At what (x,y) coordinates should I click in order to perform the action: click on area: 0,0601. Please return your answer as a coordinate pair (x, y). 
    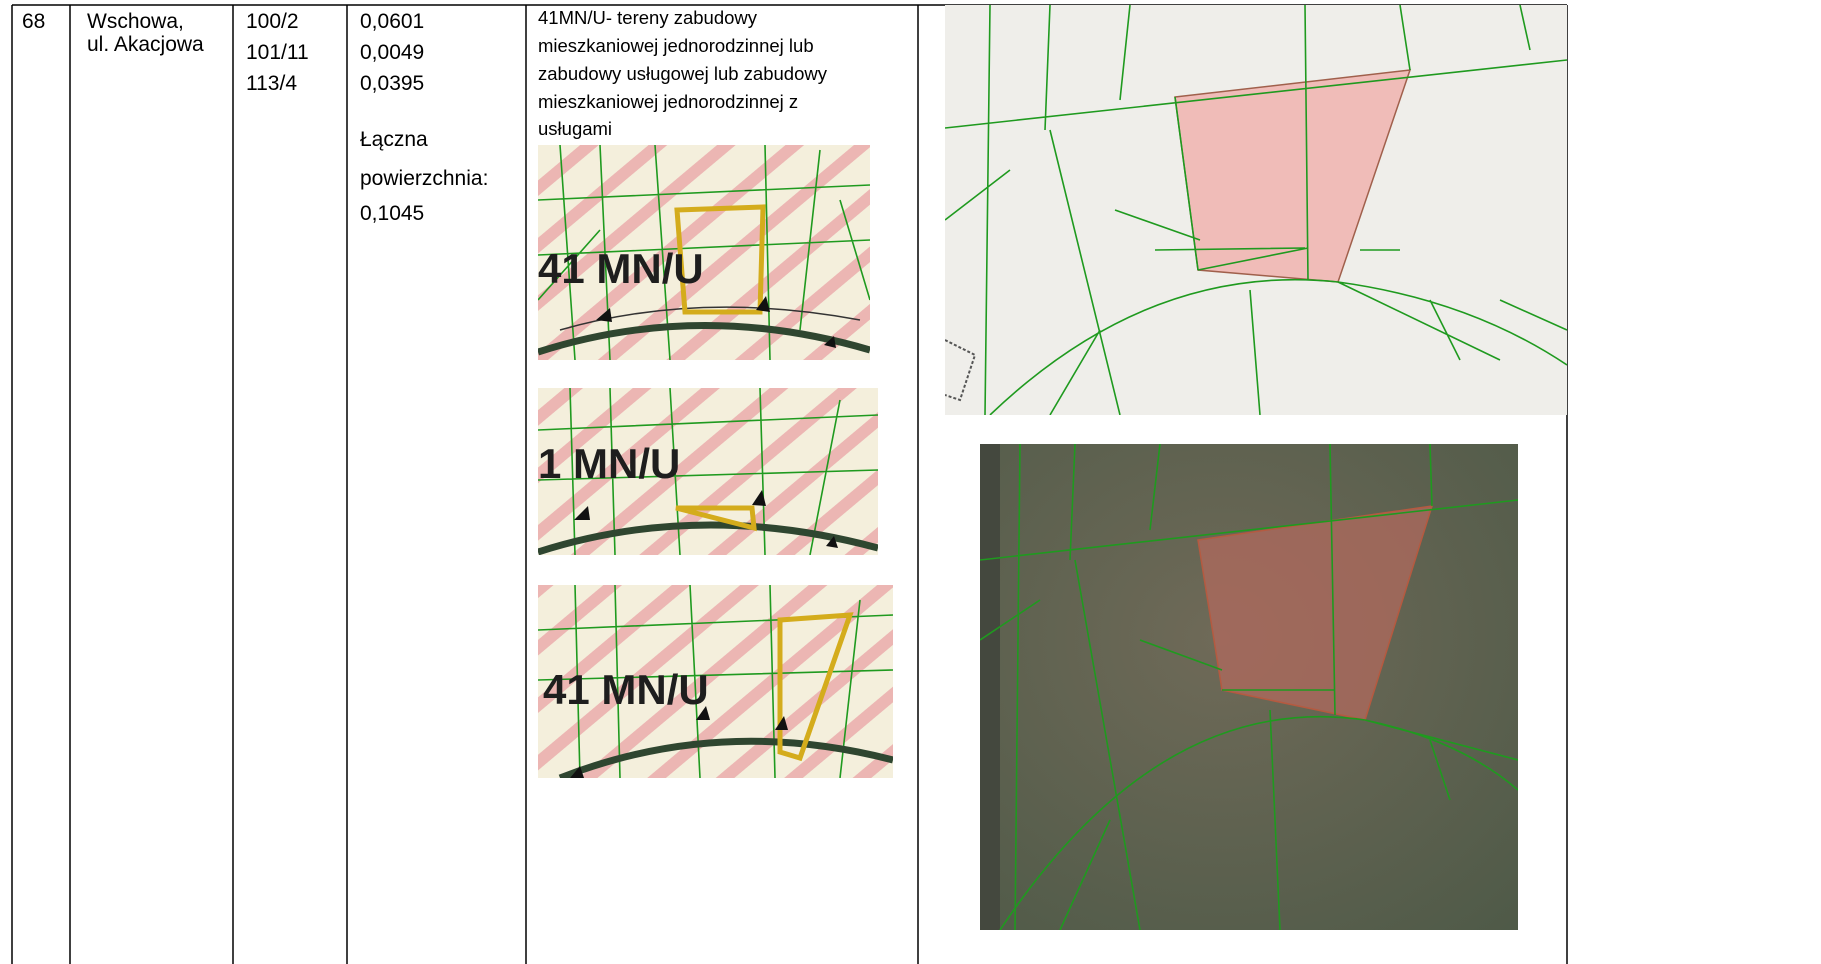
    Looking at the image, I should click on (392, 21).